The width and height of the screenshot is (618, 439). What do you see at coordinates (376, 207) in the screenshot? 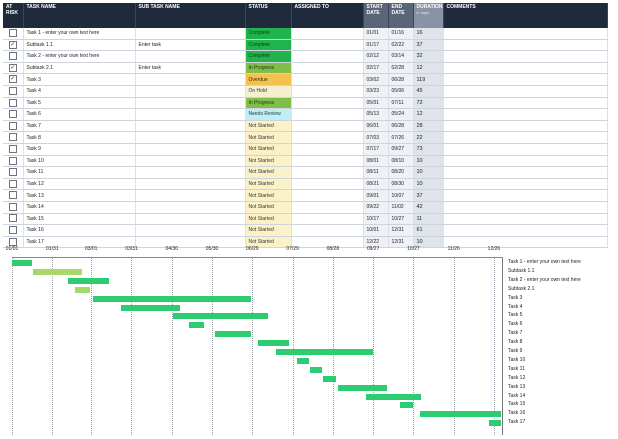
I see `start-date-cell: 09/22` at bounding box center [376, 207].